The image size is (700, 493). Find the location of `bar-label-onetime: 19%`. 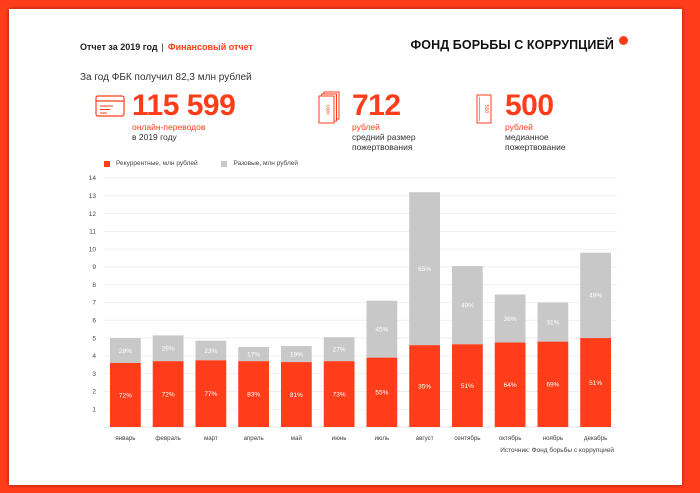

bar-label-onetime: 19% is located at coordinates (296, 354).